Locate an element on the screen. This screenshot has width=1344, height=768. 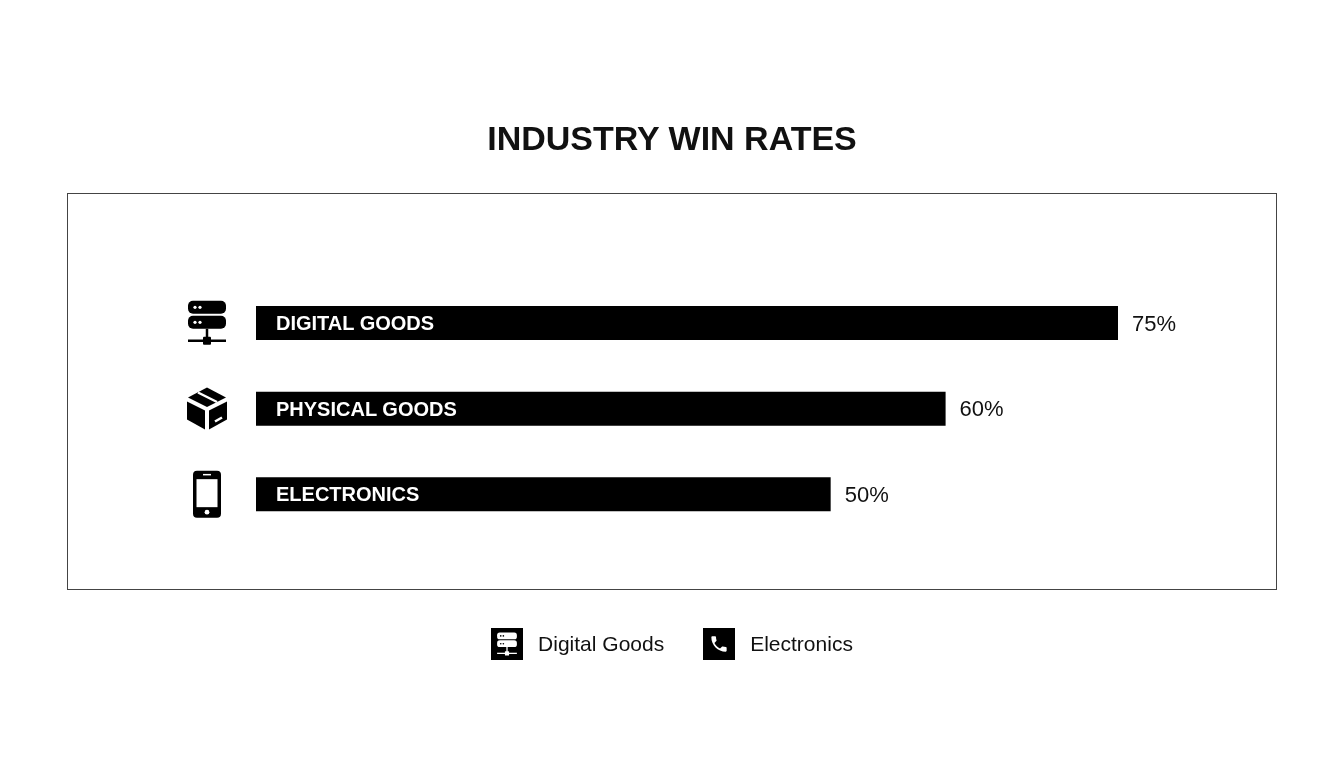
legend-label: Electronics is located at coordinates (801, 644).